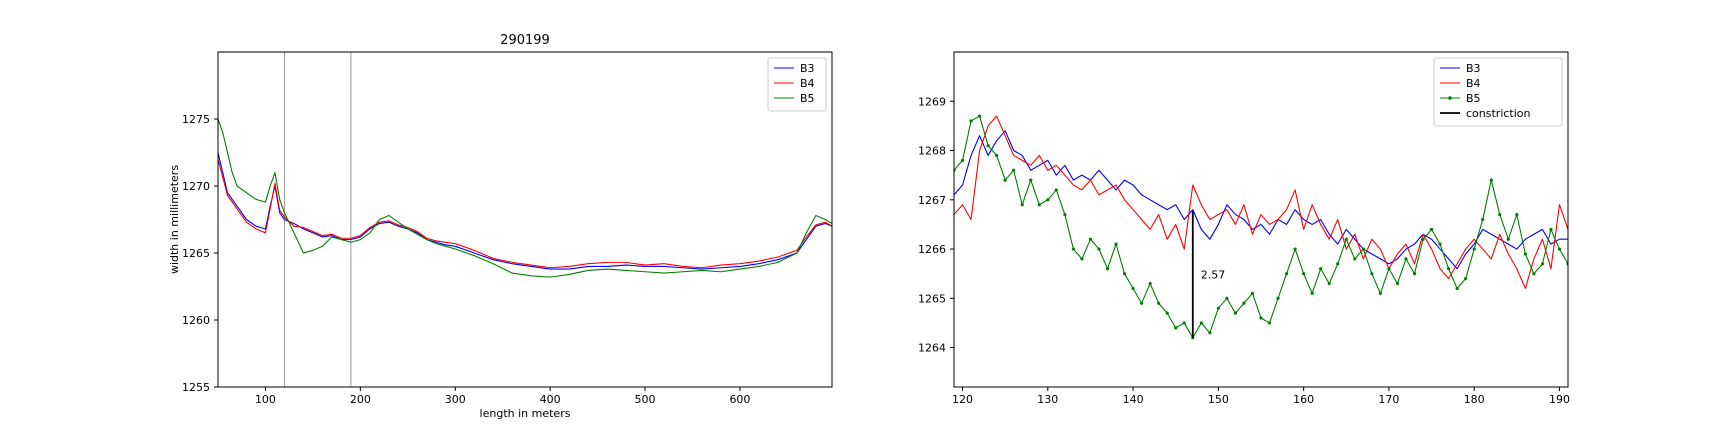  Describe the element at coordinates (1133, 399) in the screenshot. I see `right-xtick-label-140: 140` at that location.